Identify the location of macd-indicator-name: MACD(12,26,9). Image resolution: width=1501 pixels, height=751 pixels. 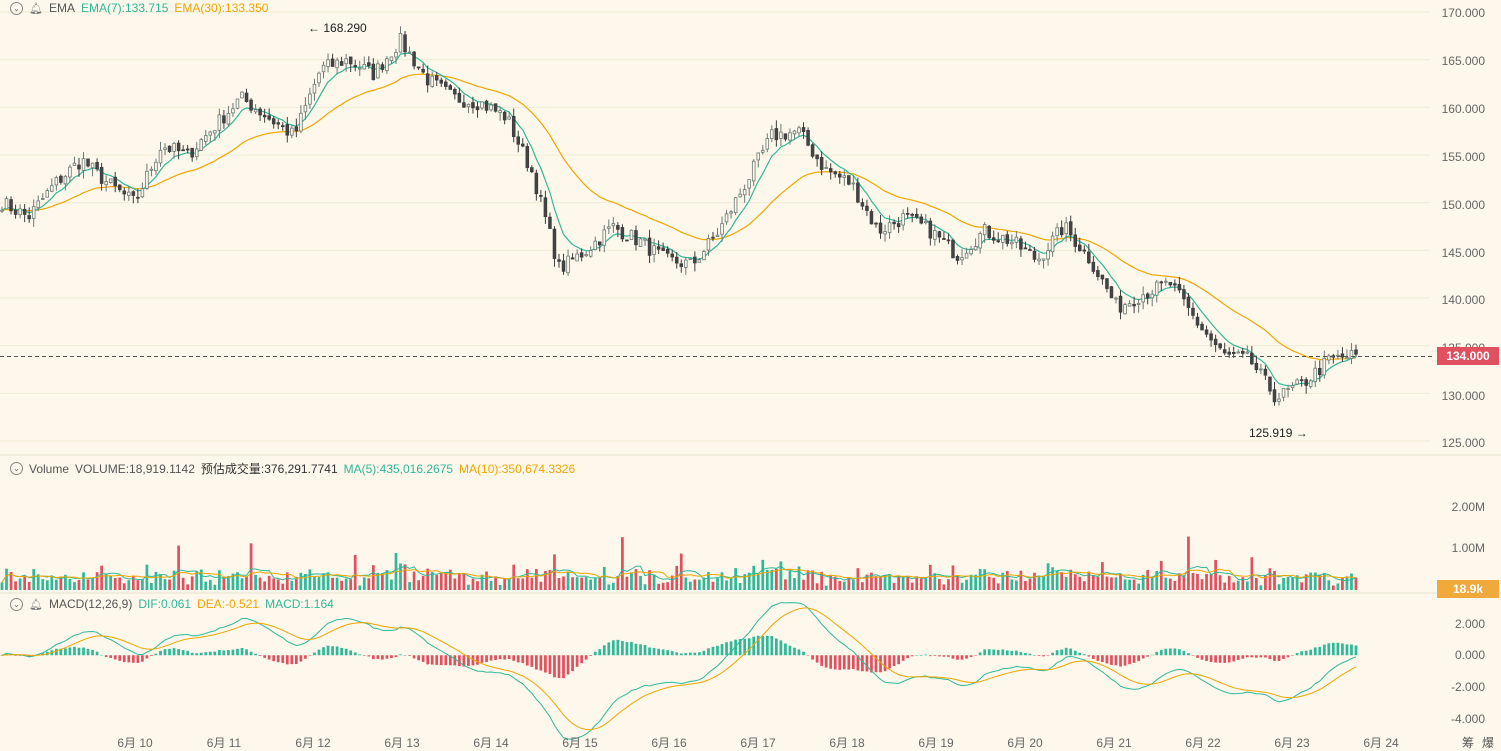
(90, 604).